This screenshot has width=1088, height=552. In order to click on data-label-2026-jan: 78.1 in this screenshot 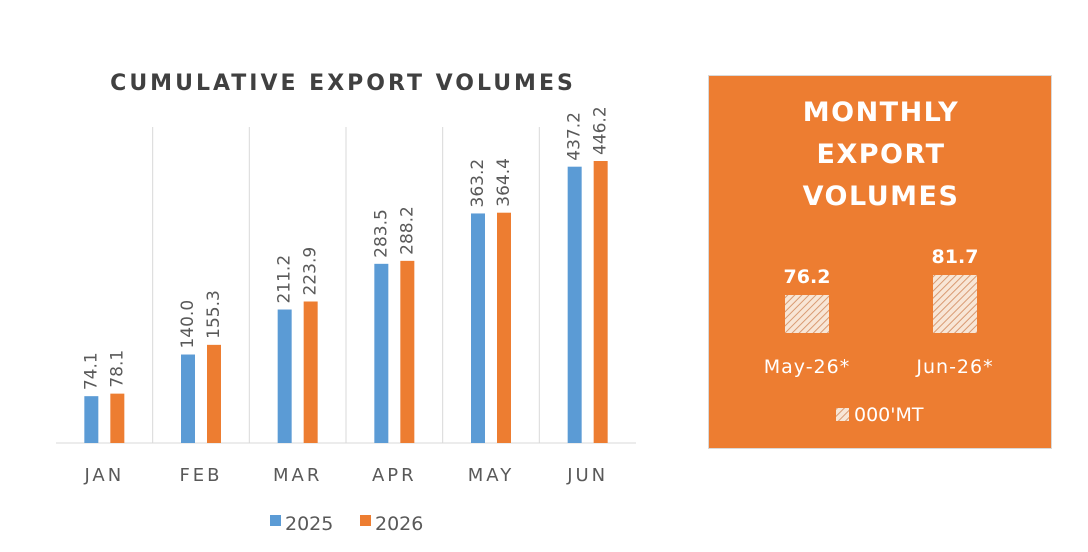, I will do `click(117, 369)`.